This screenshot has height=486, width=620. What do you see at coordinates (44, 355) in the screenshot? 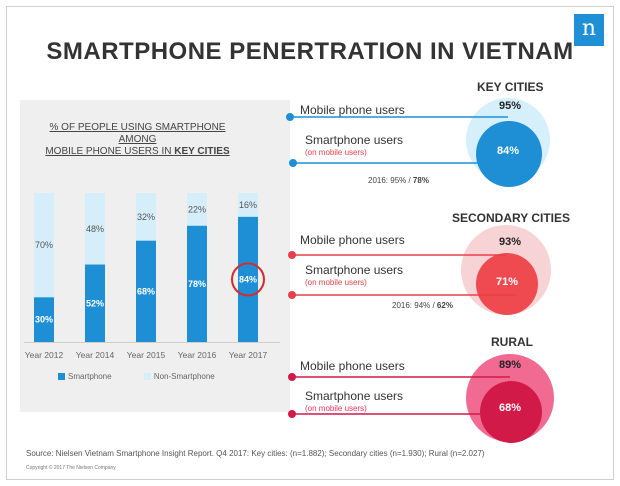
I see `tick-label-1: Year 2012` at bounding box center [44, 355].